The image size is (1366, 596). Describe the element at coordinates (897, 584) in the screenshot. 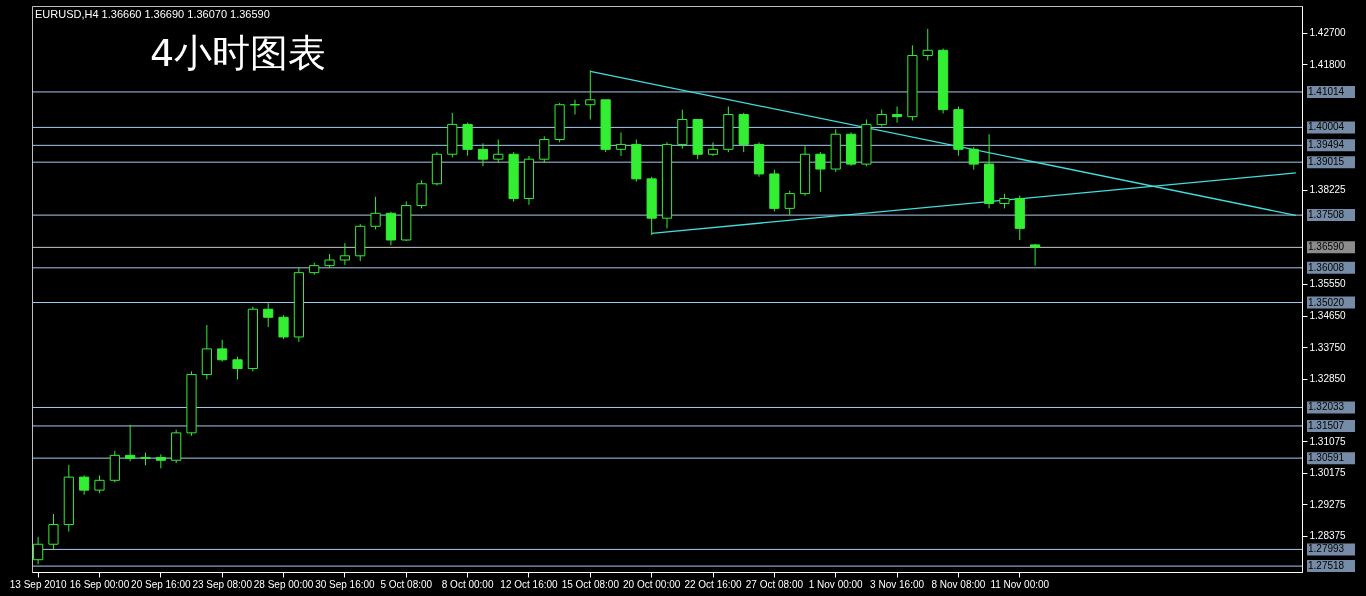

I see `x-tick-label: 3 Nov 16:00` at that location.